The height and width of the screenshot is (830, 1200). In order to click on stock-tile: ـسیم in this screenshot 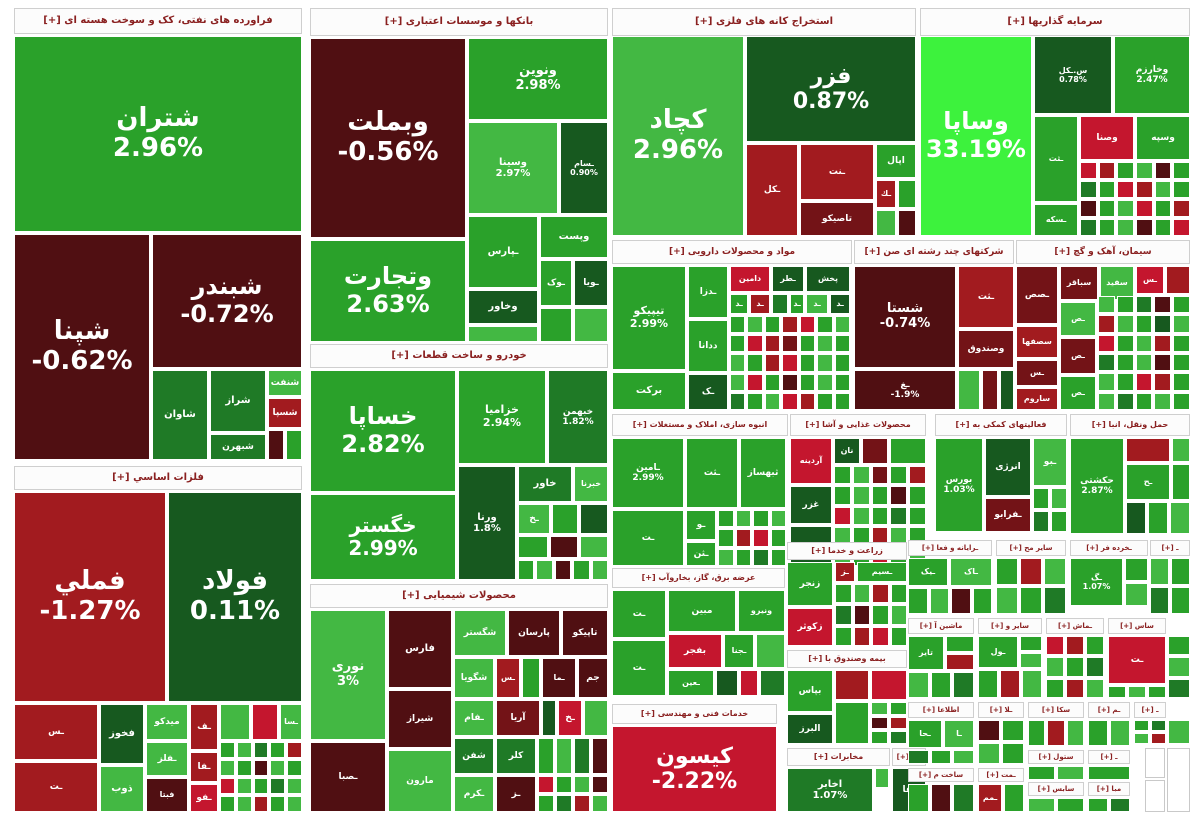, I will do `click(882, 572)`.